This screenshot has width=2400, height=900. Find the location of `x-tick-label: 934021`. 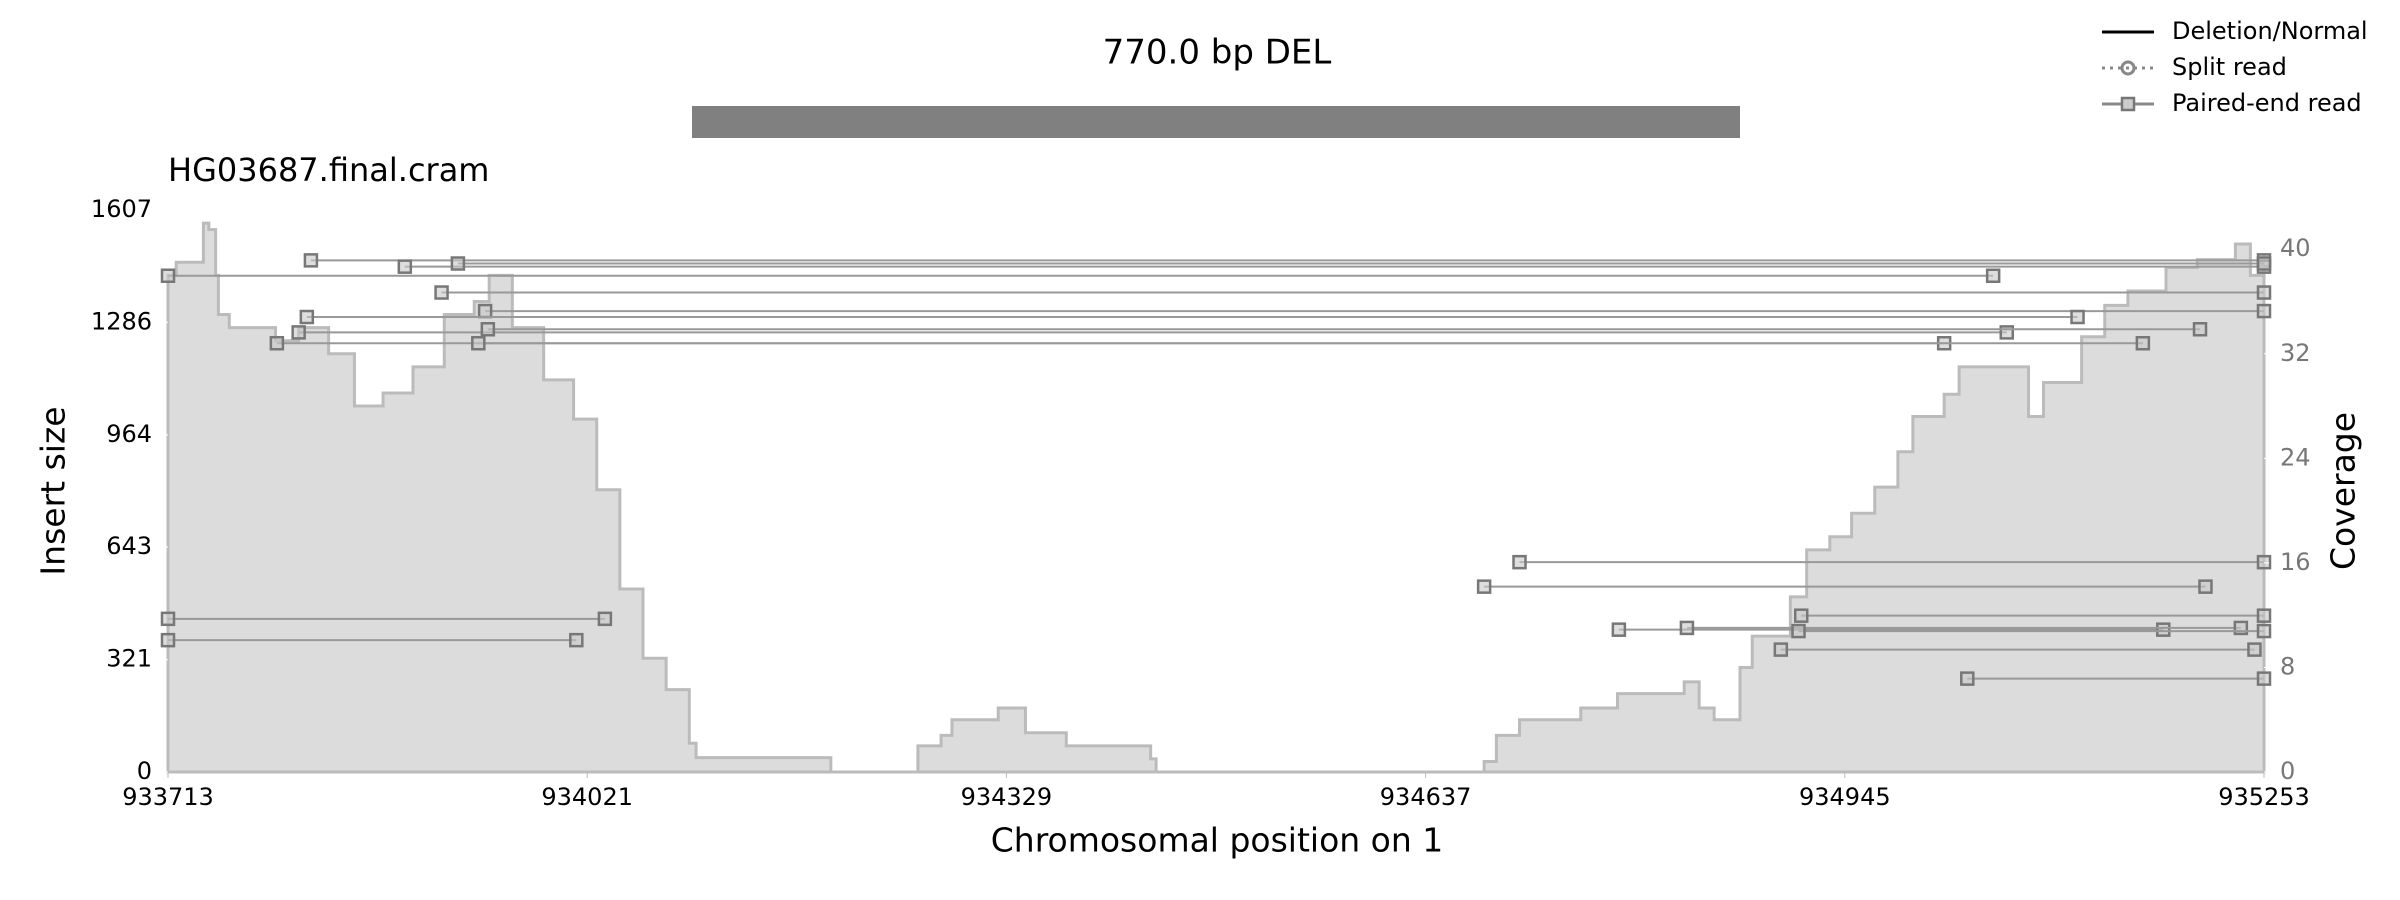

x-tick-label: 934021 is located at coordinates (587, 797).